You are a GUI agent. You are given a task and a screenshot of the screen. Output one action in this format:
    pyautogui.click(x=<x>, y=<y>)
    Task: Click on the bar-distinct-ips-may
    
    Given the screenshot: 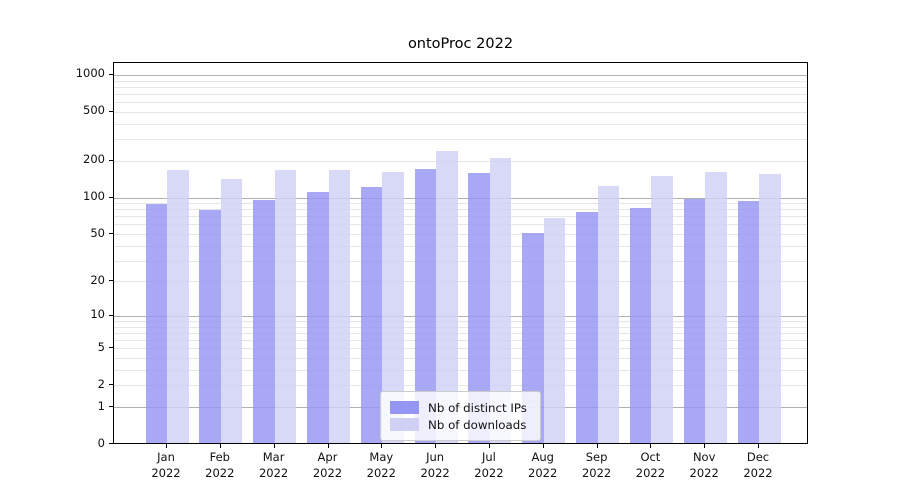 What is the action you would take?
    pyautogui.click(x=371, y=315)
    